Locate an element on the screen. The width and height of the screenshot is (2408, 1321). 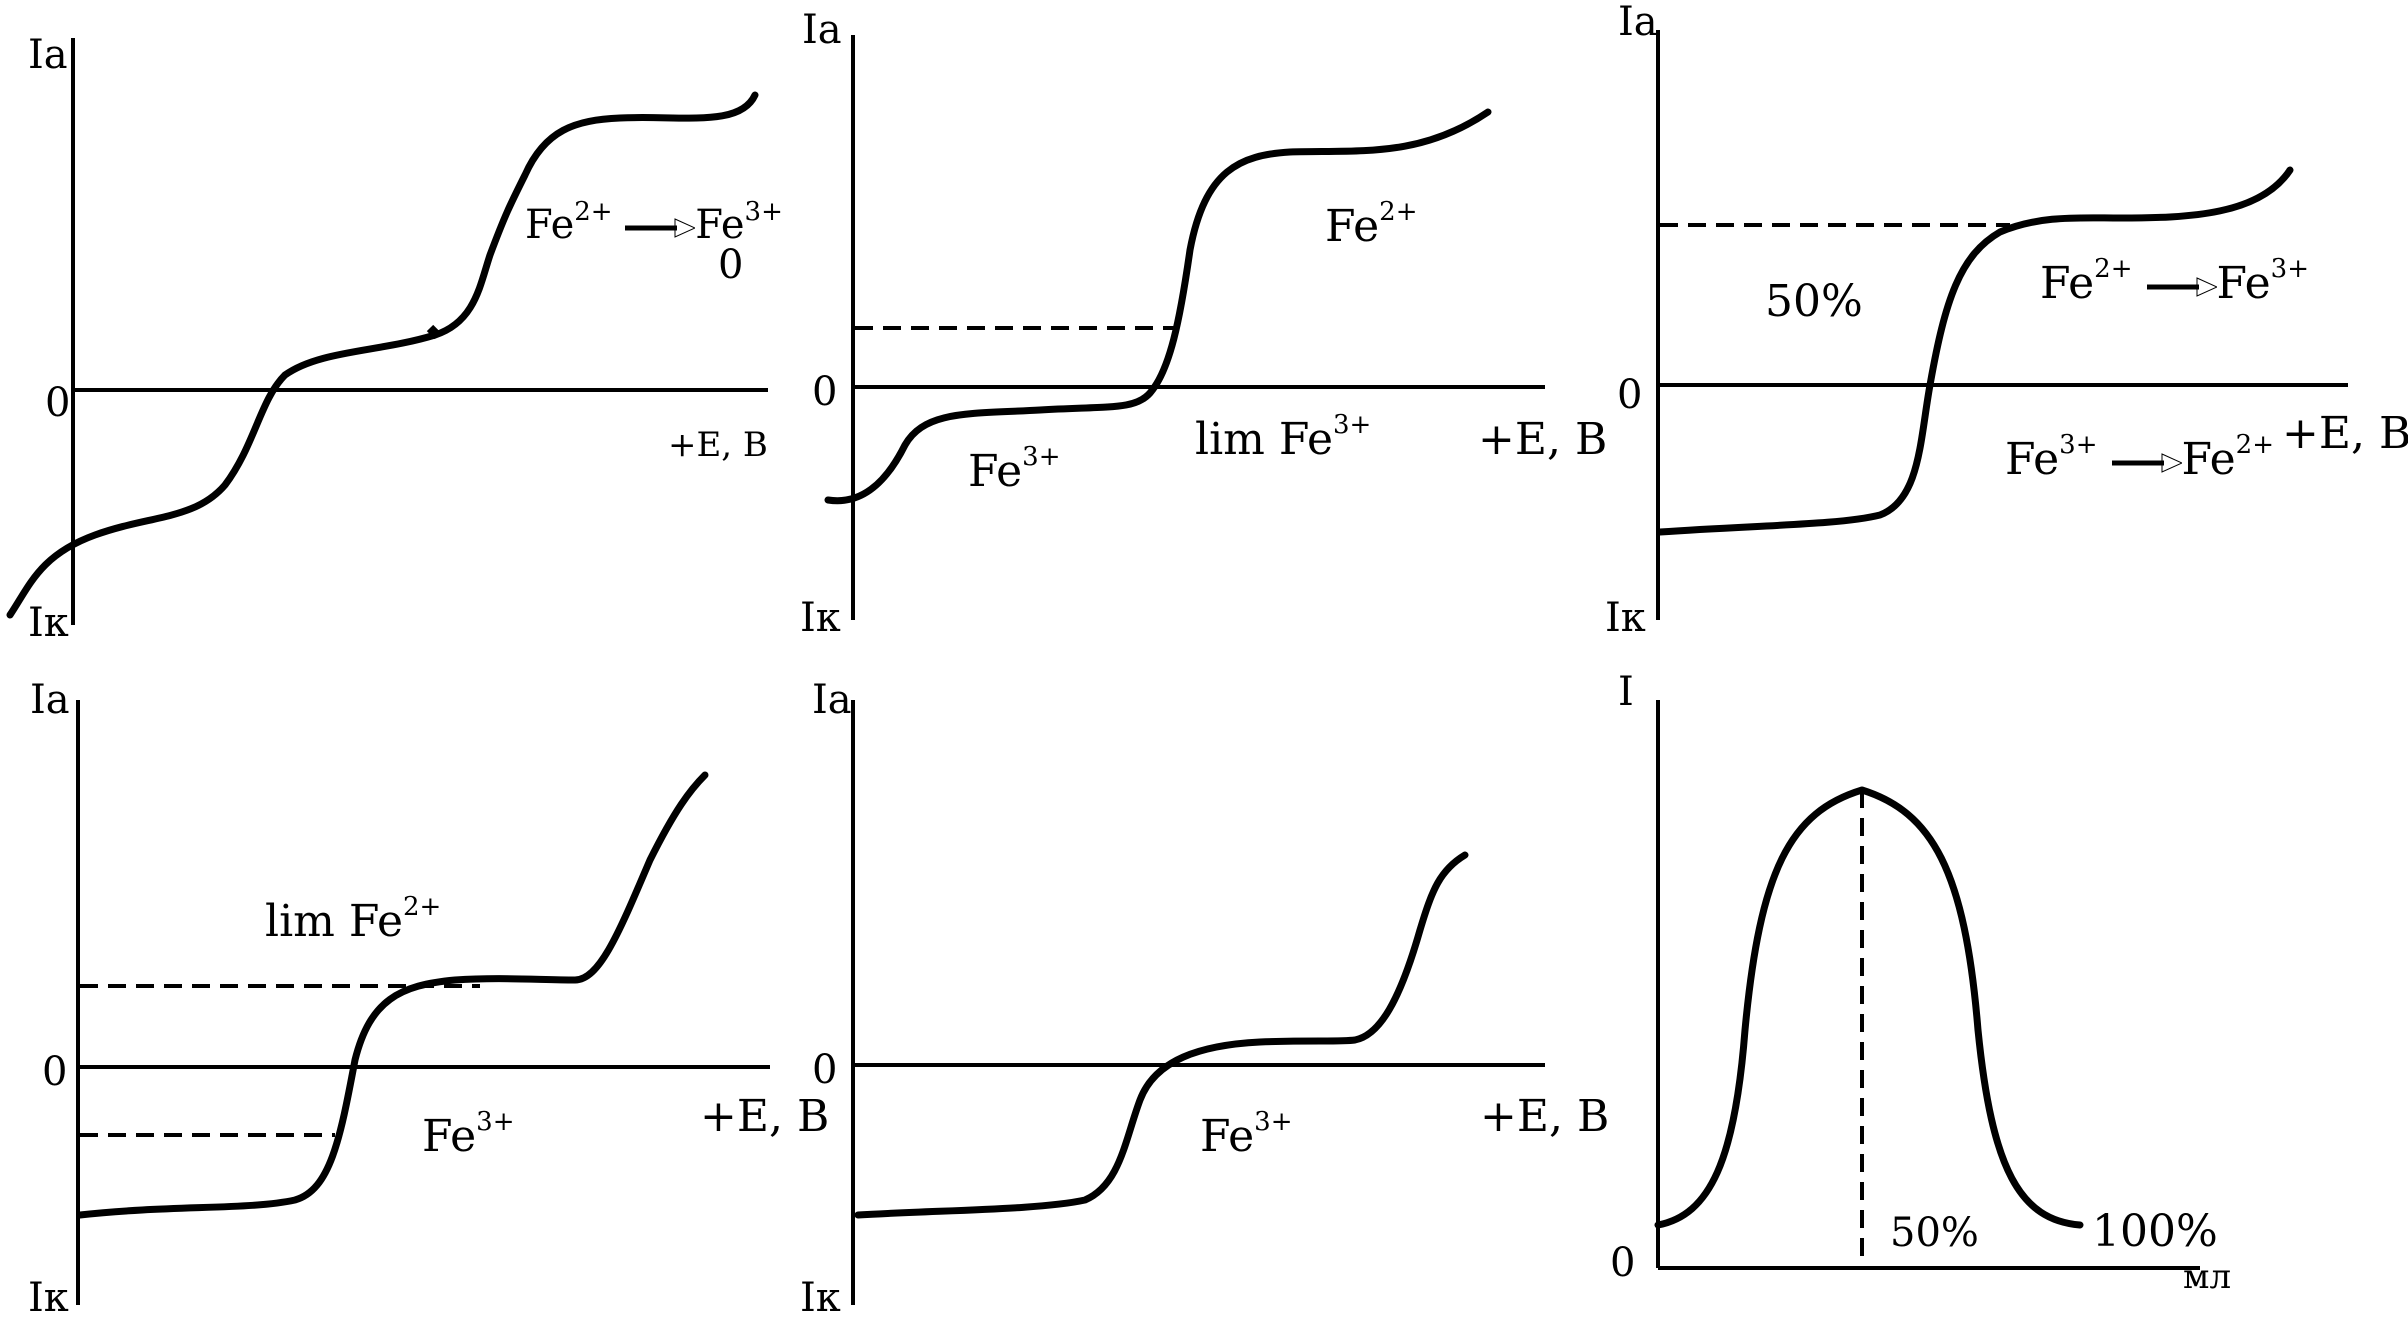
panel-5-potential-axis-label: +E, B is located at coordinates (1545, 1116).